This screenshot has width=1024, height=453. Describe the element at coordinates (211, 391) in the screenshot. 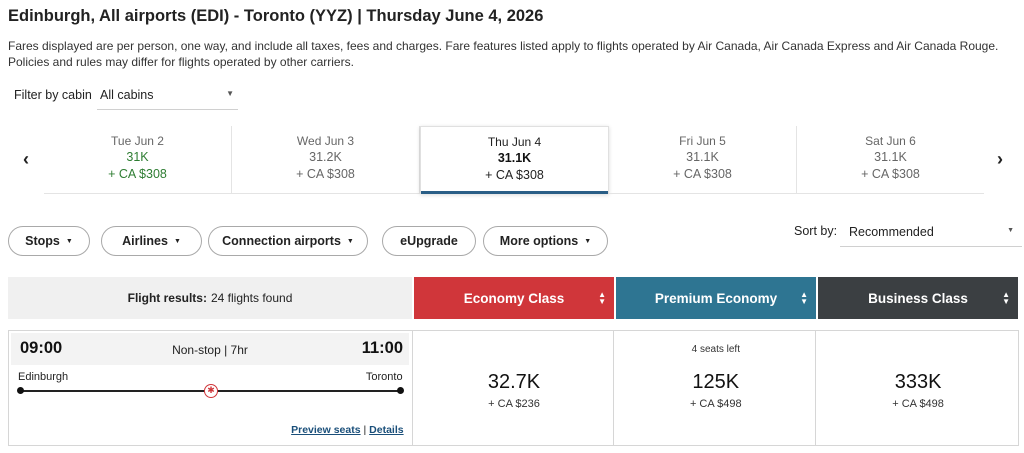

I see `maple-leaf-icon: ✱` at that location.